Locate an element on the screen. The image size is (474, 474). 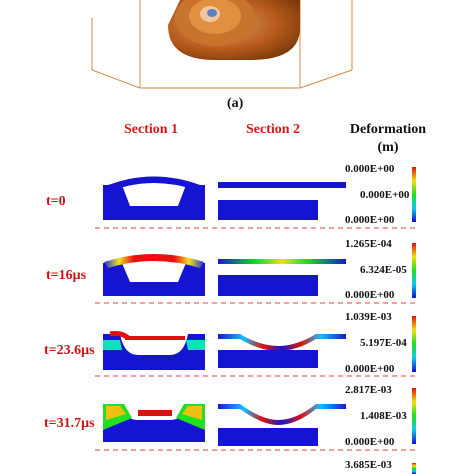
colorbar-mid-row3: 5.197E-04 is located at coordinates (383, 343).